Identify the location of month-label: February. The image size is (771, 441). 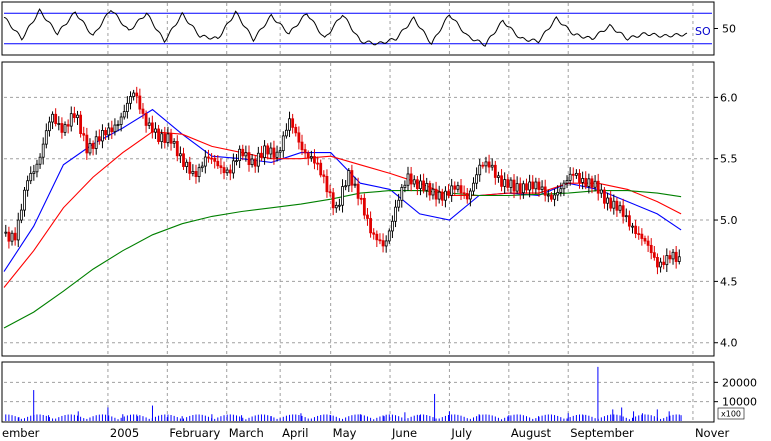
(194, 433).